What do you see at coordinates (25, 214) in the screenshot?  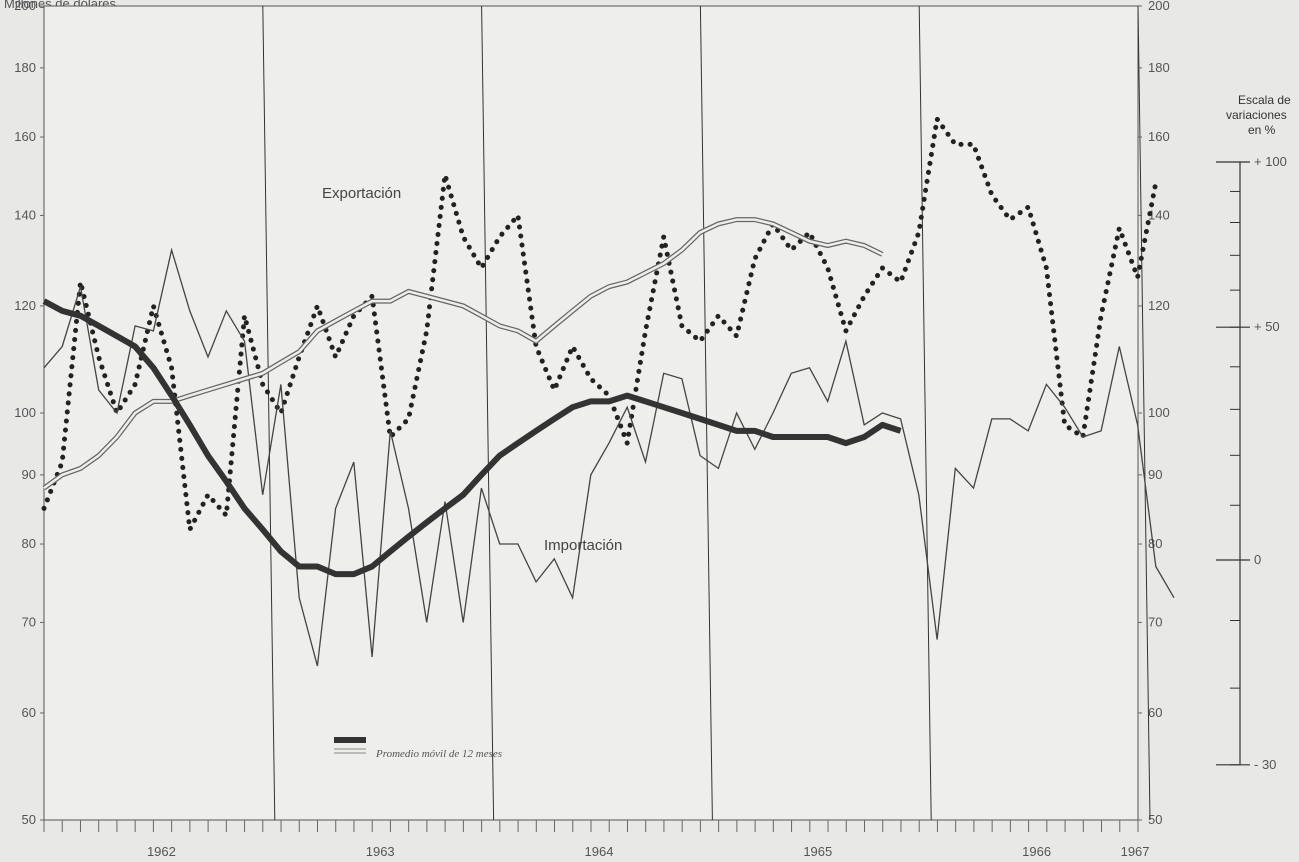 I see `left-y-tick-label: 140` at bounding box center [25, 214].